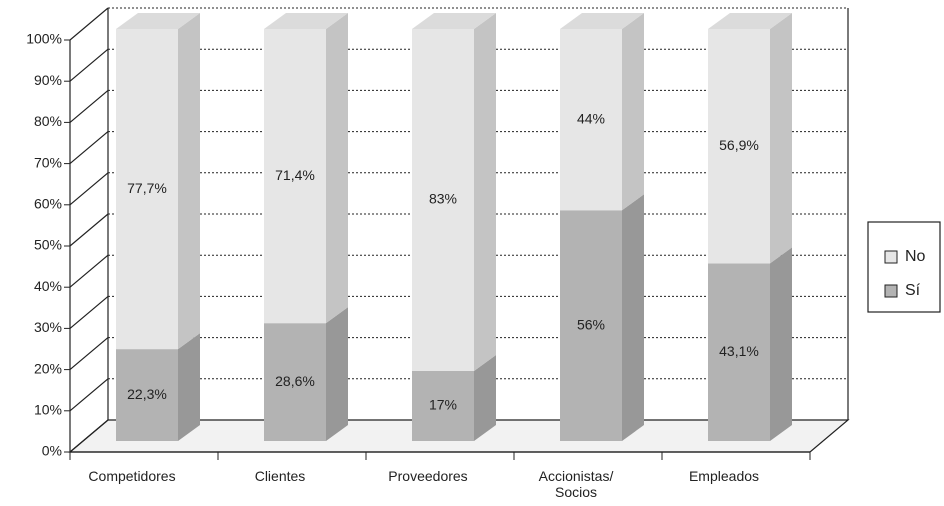  Describe the element at coordinates (48, 121) in the screenshot. I see `y-tick-label: 80%` at that location.